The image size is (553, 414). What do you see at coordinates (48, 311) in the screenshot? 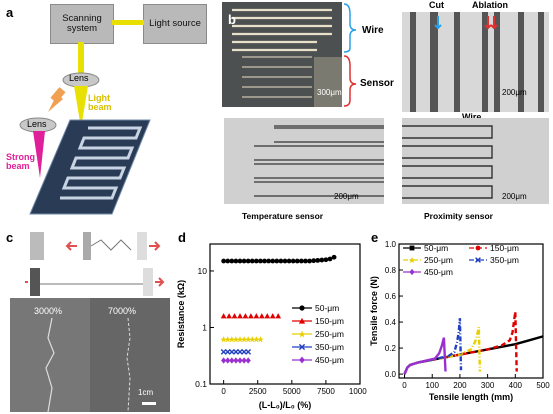
I see `strain-3000-label: 3000%` at bounding box center [48, 311].